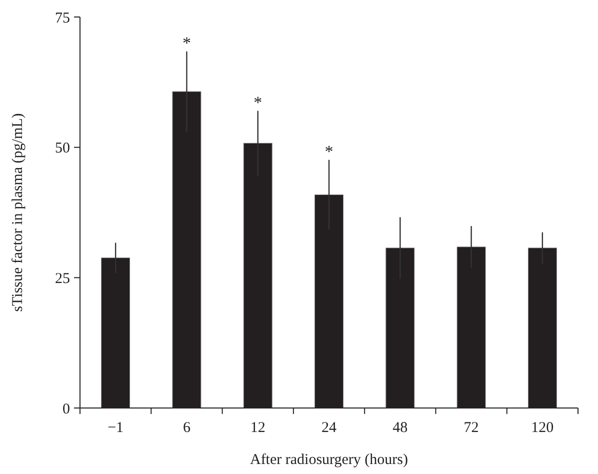  I want to click on y-tick-label: 75, so click(62, 18).